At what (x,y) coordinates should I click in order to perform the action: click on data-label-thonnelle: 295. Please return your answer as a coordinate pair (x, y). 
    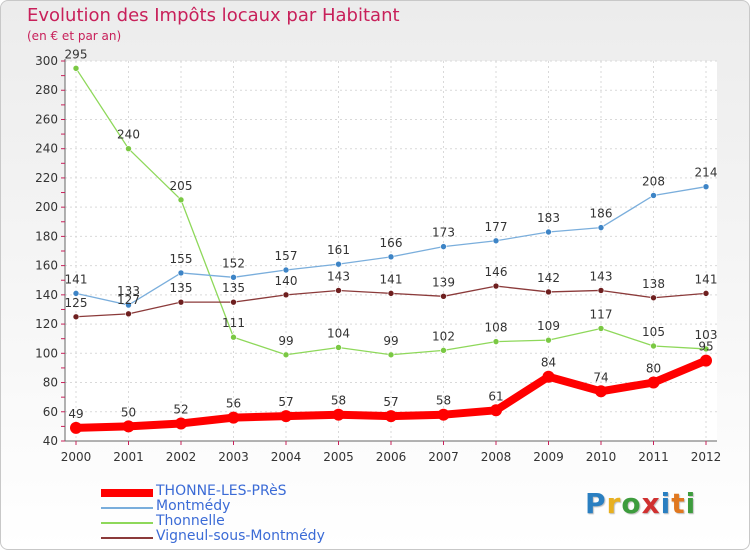
    Looking at the image, I should click on (76, 54).